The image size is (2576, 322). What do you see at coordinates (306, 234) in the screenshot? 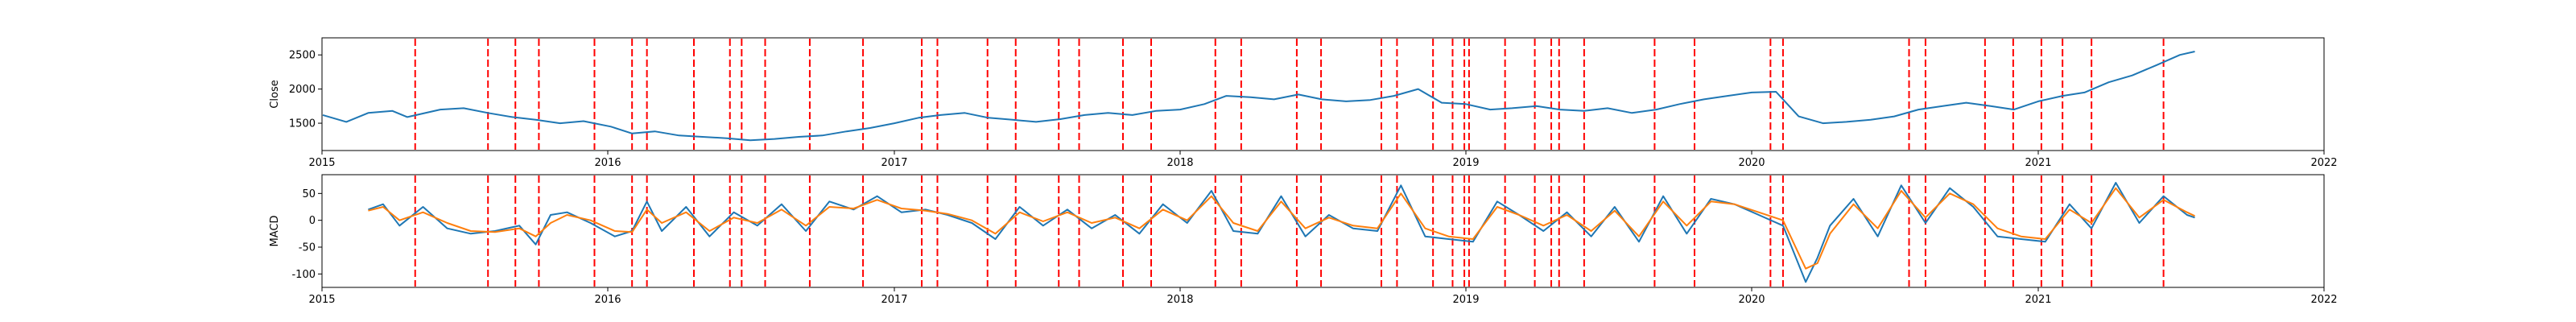
I see `macd-y-ticks: -100 -50 0 50` at bounding box center [306, 234].